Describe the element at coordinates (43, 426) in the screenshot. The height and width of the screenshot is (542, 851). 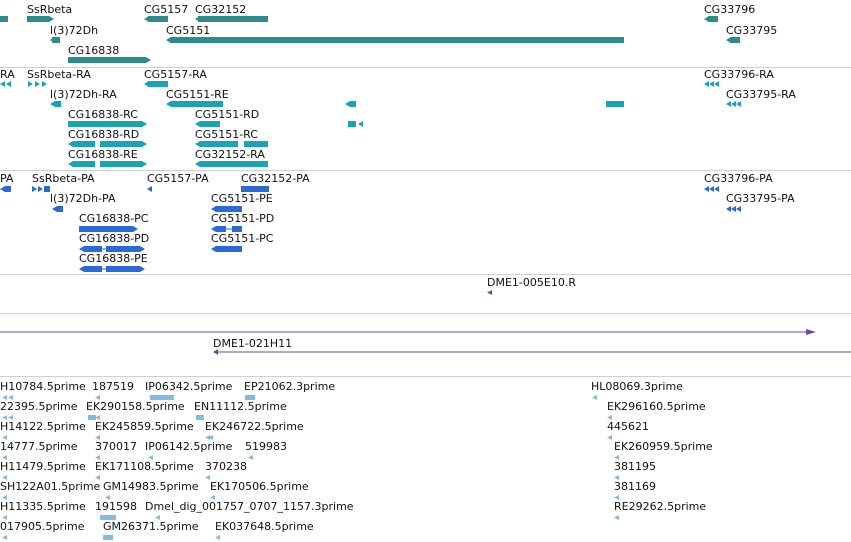
I see `est-label: H14122.5prime` at that location.